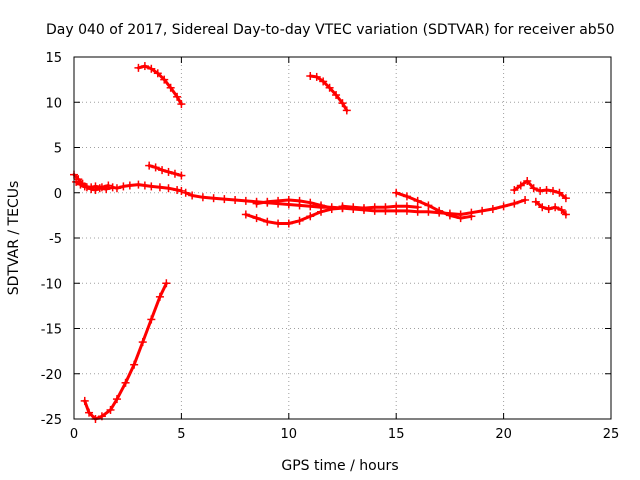 The image size is (640, 480). I want to click on series-arc-j, so click(380, 207).